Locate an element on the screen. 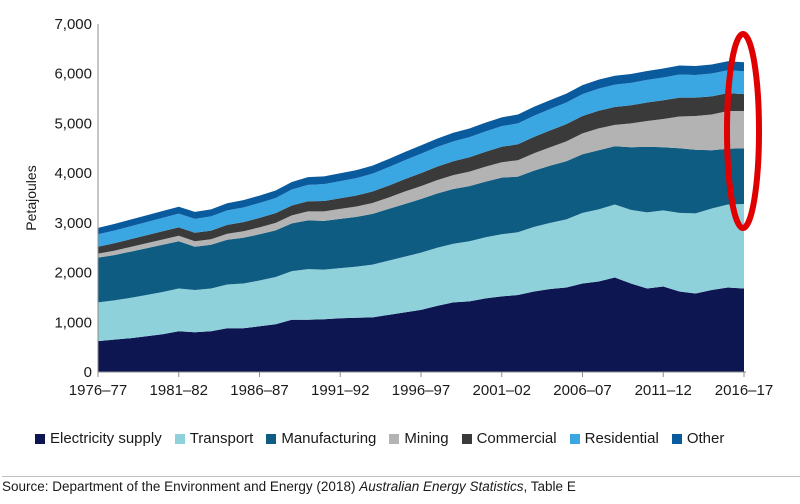 The height and width of the screenshot is (504, 800). x-tick-label: 2011–12 is located at coordinates (663, 390).